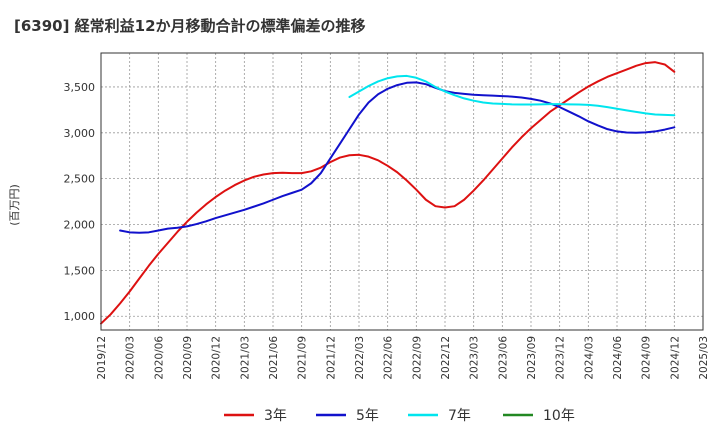  What do you see at coordinates (399, 416) in the screenshot?
I see `legend: 3年 5年 7年 10年` at bounding box center [399, 416].